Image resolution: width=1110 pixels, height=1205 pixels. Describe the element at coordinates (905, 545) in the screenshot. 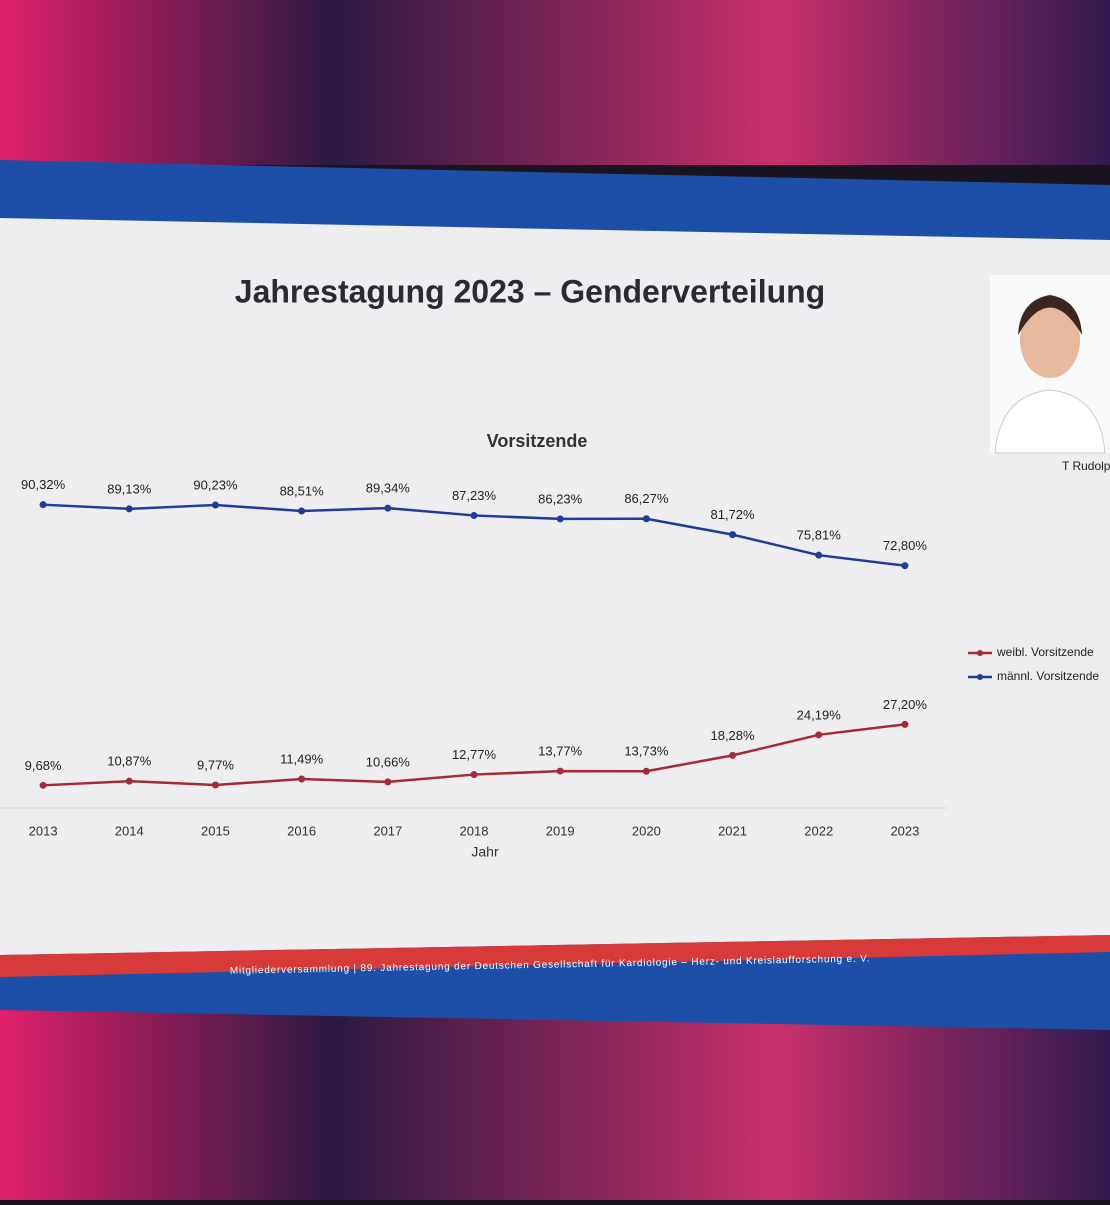

I see `data-label: 72,80%` at that location.